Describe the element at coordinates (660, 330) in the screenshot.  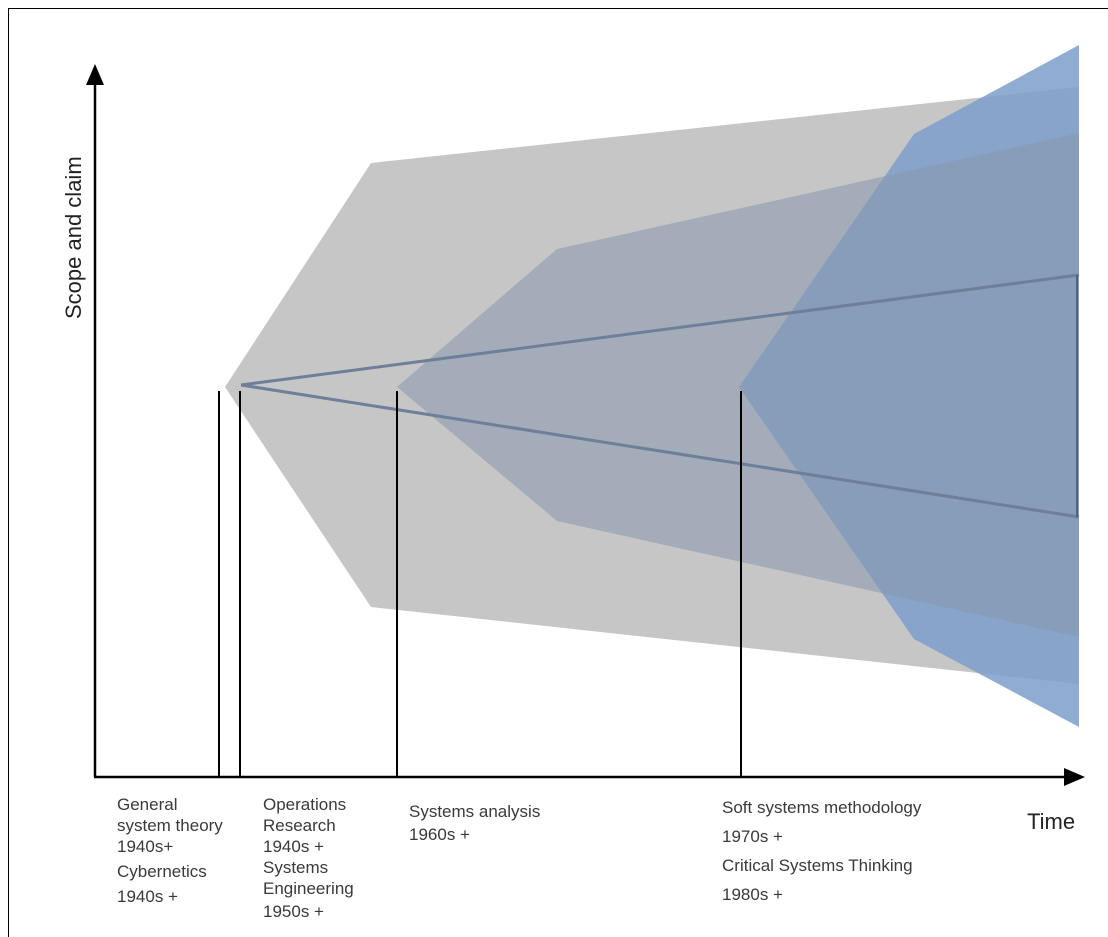
I see `or-upper-line` at that location.